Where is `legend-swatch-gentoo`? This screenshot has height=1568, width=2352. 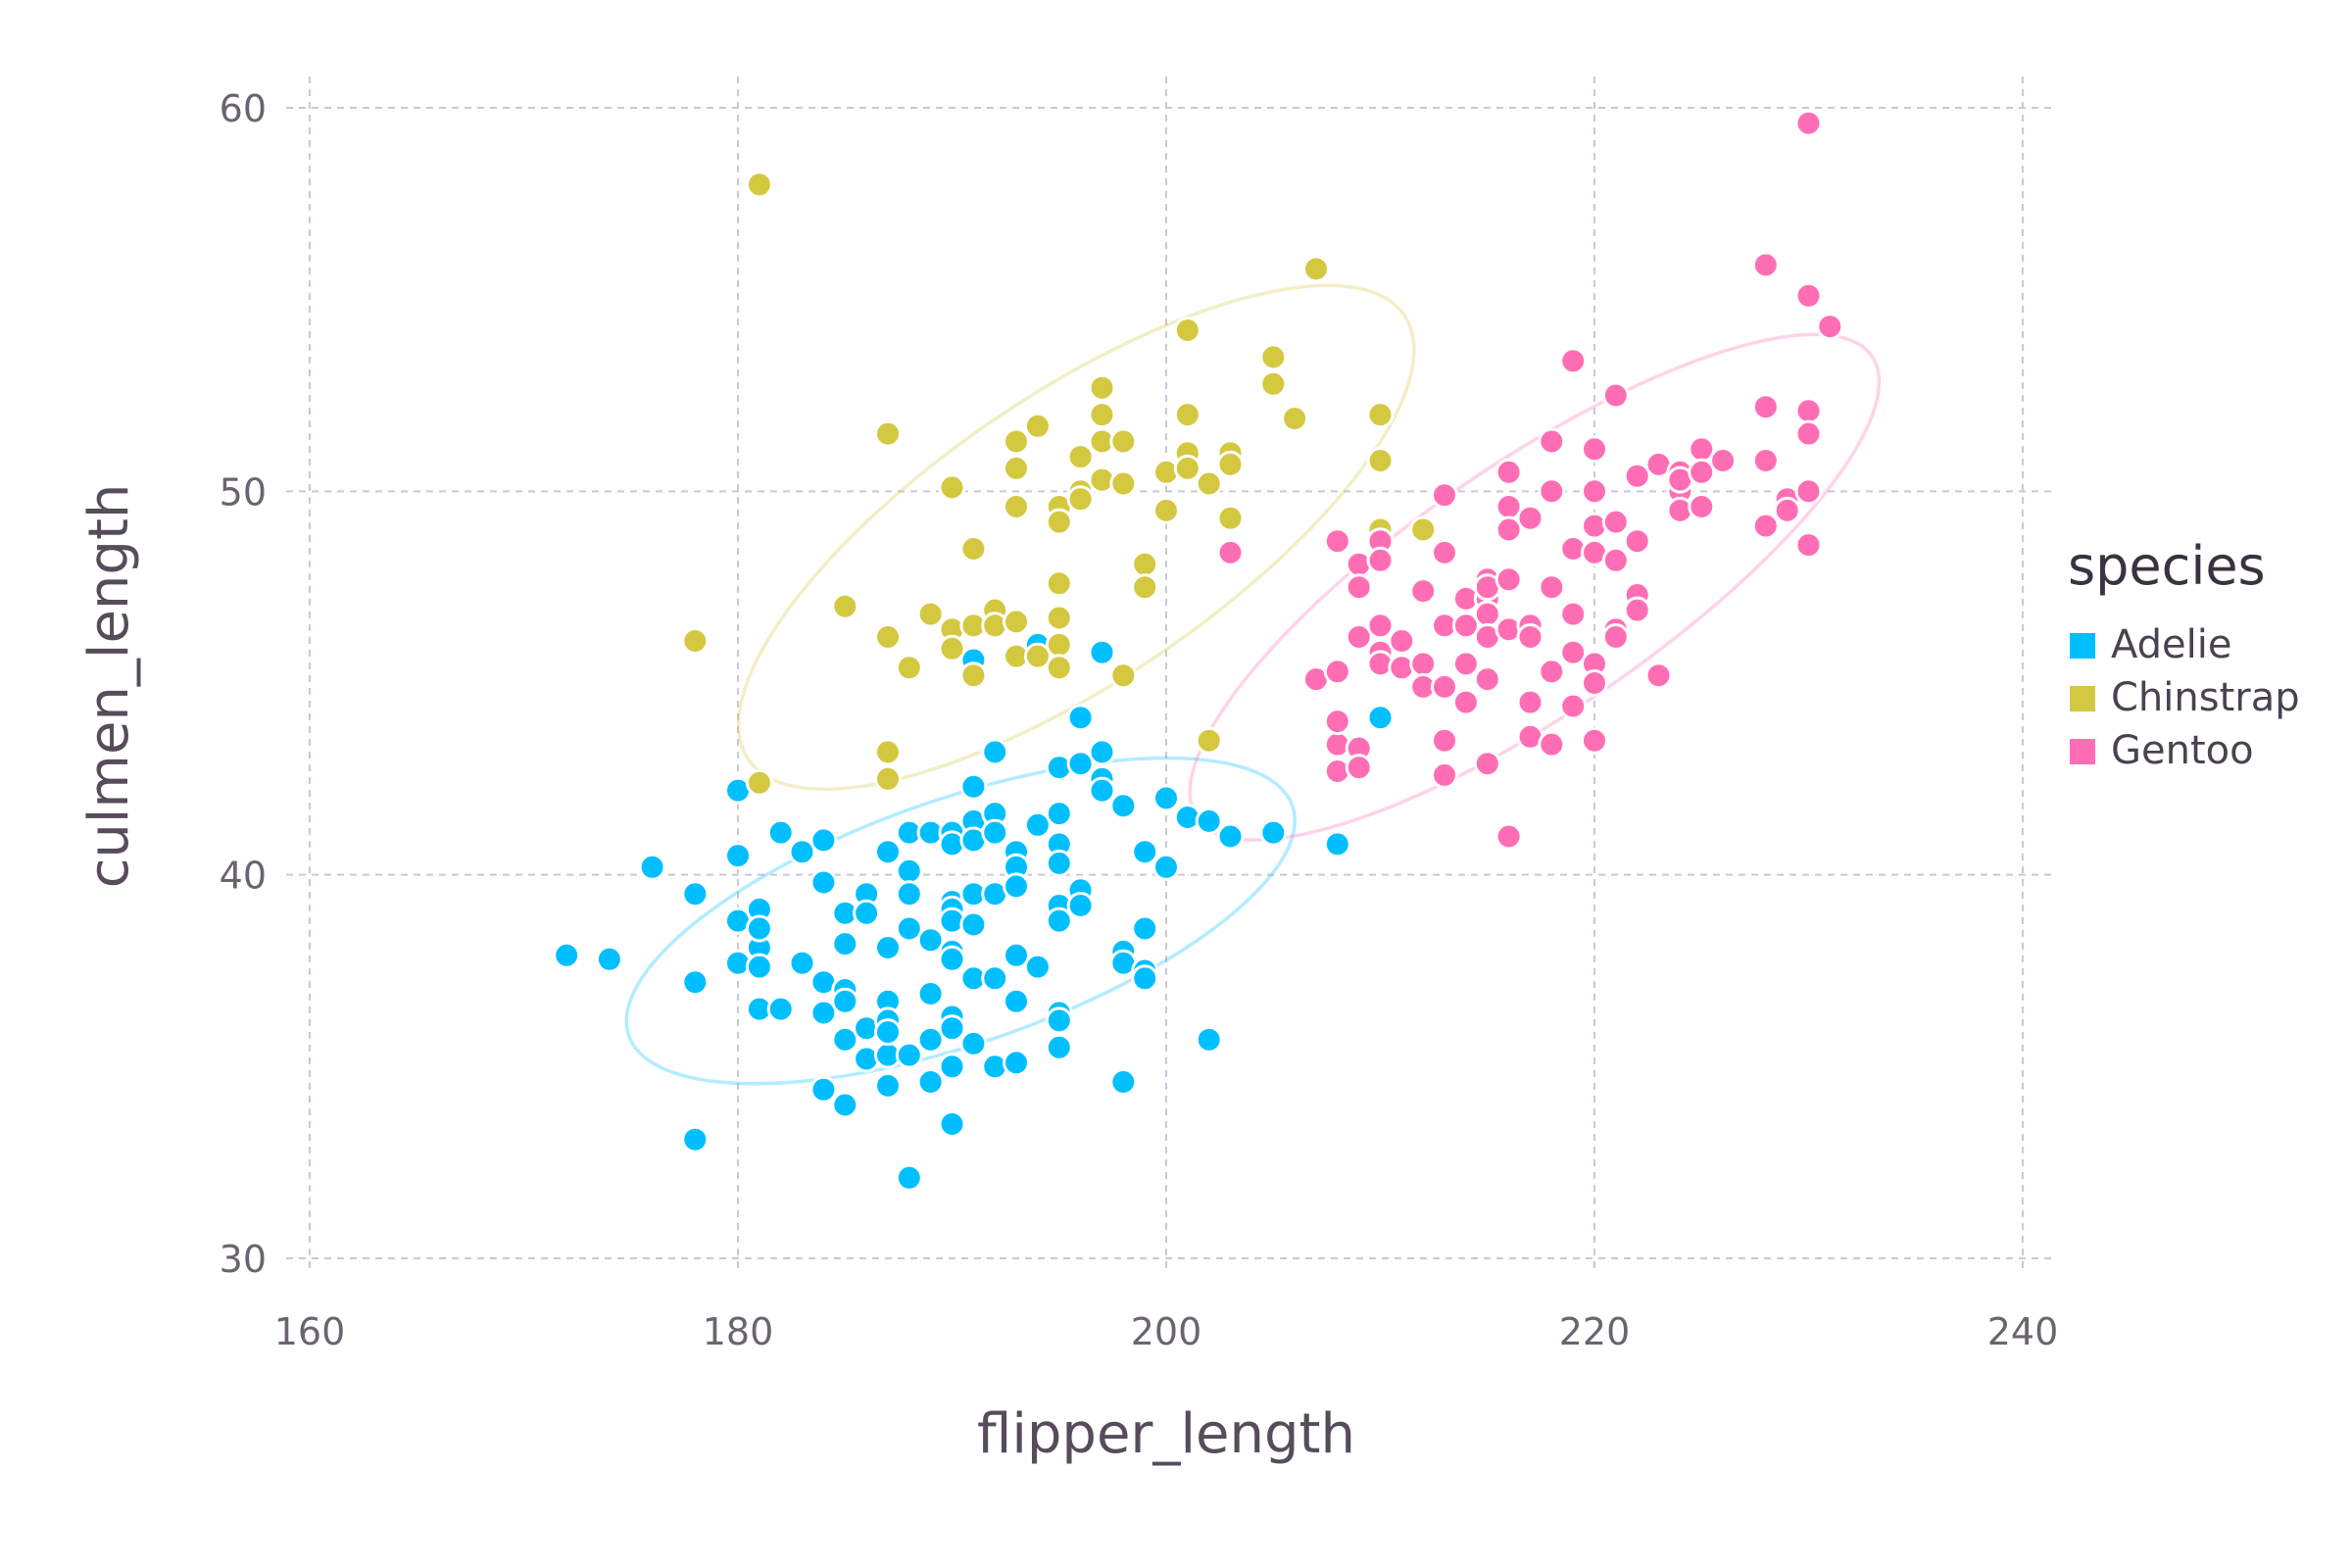
legend-swatch-gentoo is located at coordinates (2082, 751).